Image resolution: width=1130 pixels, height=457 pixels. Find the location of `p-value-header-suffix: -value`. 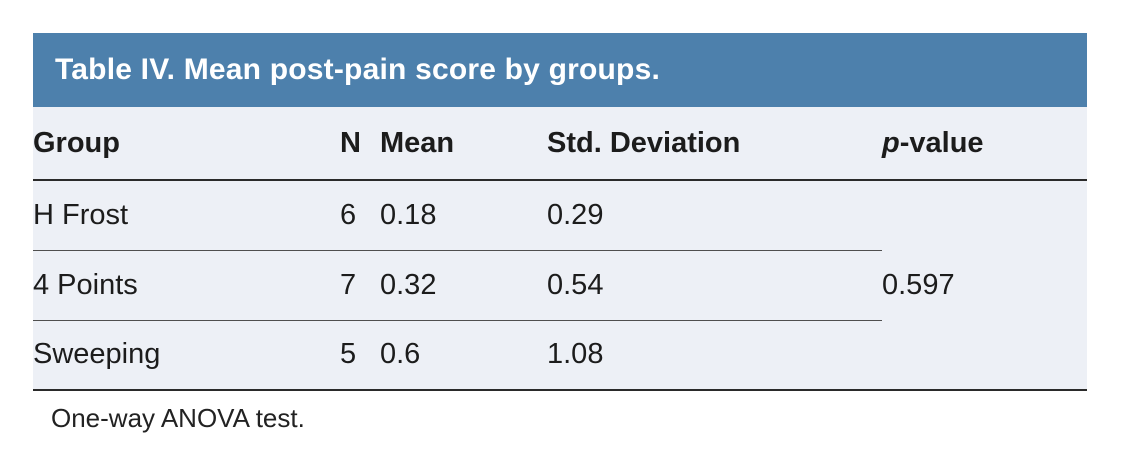

p-value-header-suffix: -value is located at coordinates (941, 142).